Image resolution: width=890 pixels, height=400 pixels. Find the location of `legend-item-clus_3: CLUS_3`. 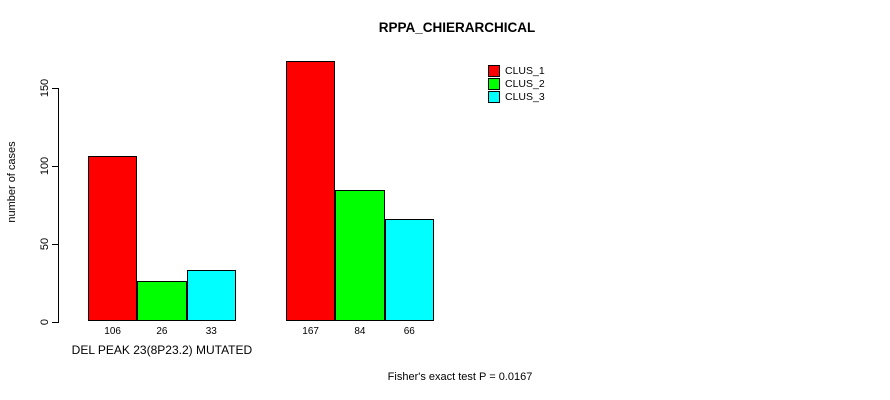

legend-item-clus_3: CLUS_3 is located at coordinates (516, 96).